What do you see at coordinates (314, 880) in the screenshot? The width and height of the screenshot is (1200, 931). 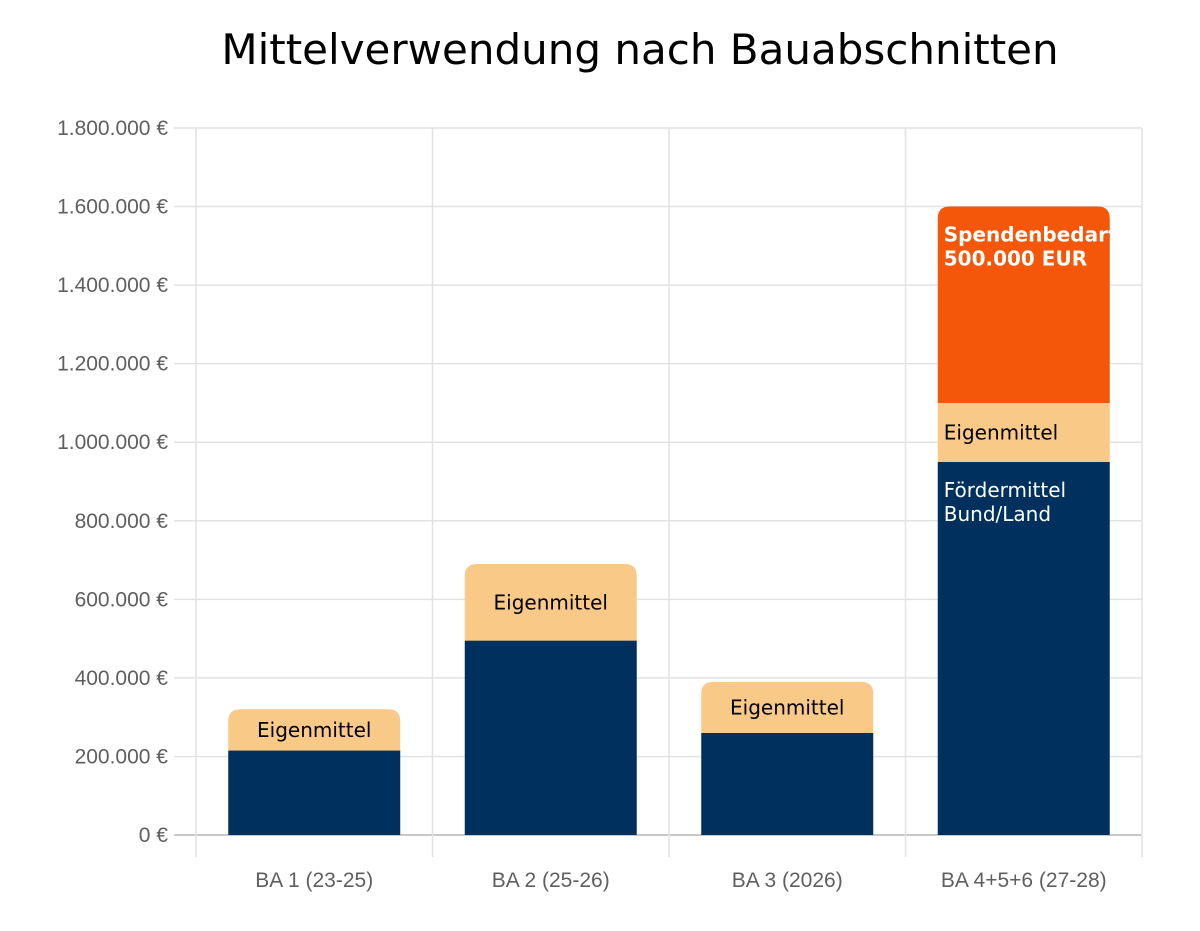 I see `x-tick-label: BA 1 (23-25)` at bounding box center [314, 880].